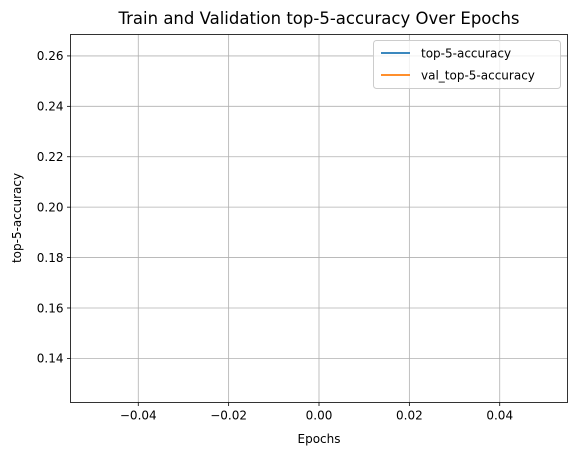 The image size is (576, 456). What do you see at coordinates (50, 157) in the screenshot?
I see `y-tick-label: 0.22` at bounding box center [50, 157].